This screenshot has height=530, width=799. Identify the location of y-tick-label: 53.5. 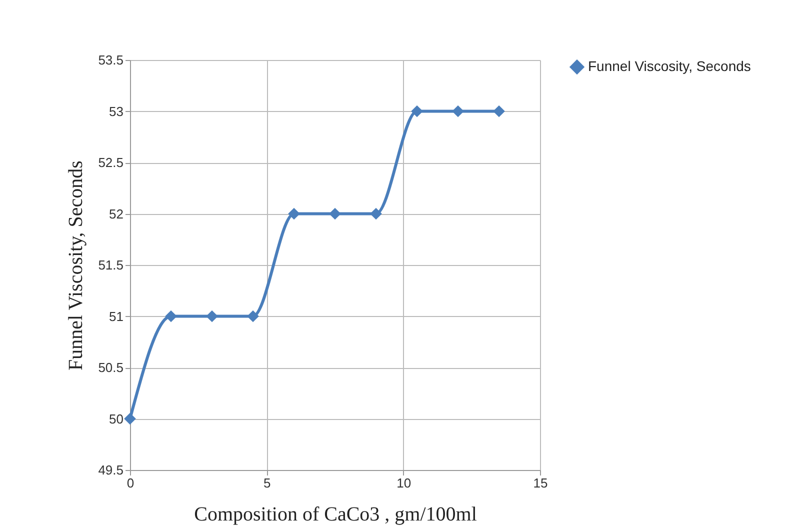
(111, 60).